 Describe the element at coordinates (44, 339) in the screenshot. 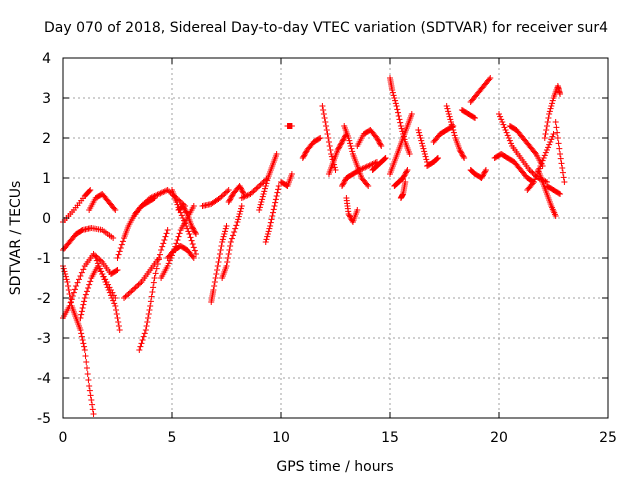

I see `y-tick-label: -3` at that location.